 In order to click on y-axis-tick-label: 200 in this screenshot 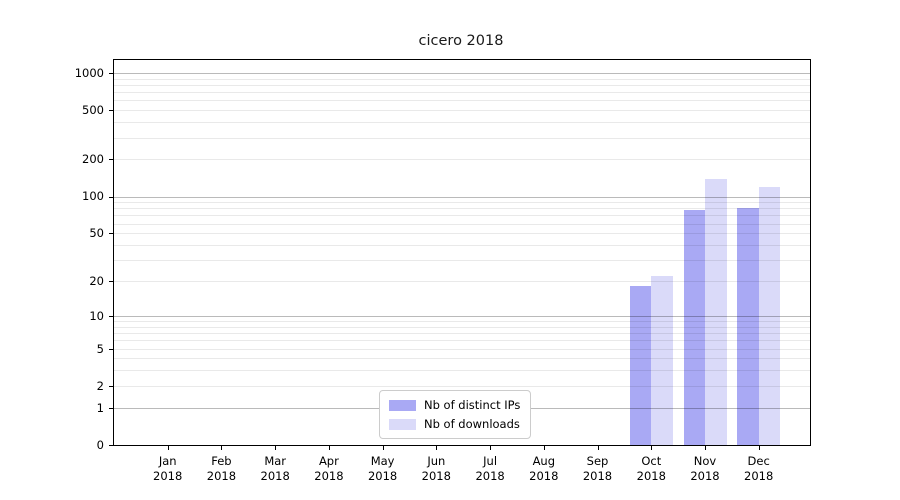, I will do `click(93, 159)`.